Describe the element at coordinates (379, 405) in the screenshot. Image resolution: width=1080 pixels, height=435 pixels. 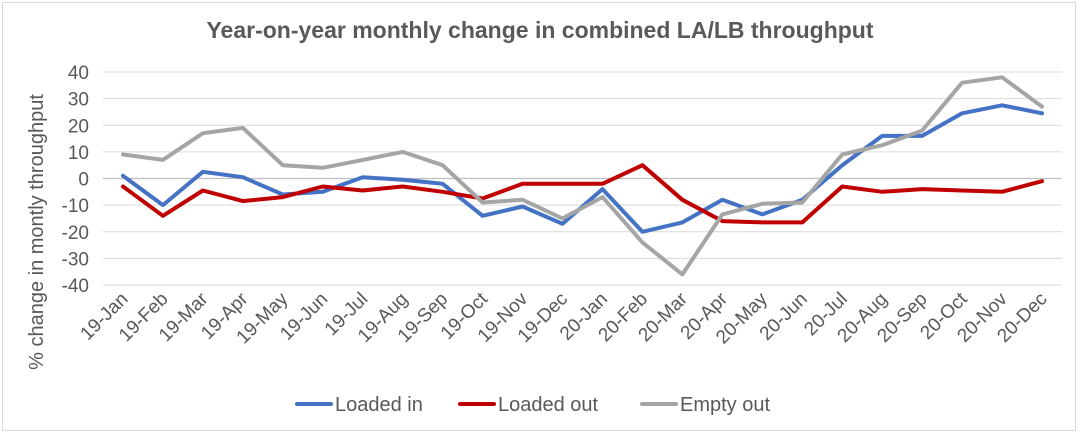
I see `legend-label-loaded-in: Loaded in` at that location.